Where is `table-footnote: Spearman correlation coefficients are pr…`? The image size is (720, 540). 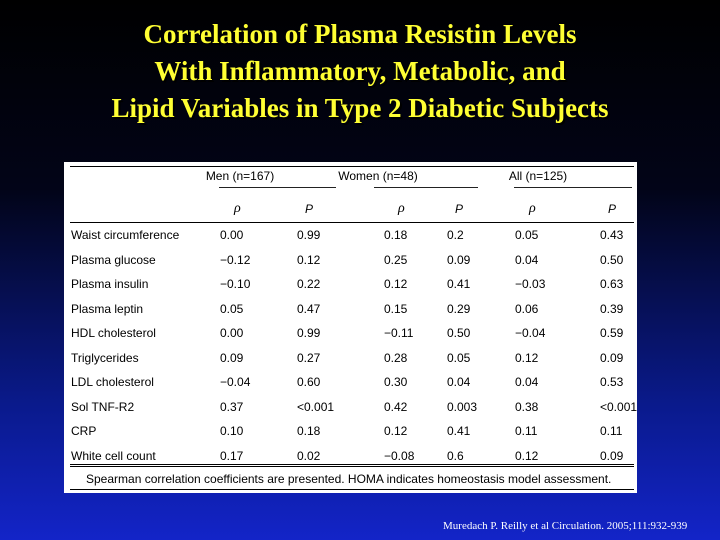 table-footnote: Spearman correlation coefficients are pr… is located at coordinates (349, 479).